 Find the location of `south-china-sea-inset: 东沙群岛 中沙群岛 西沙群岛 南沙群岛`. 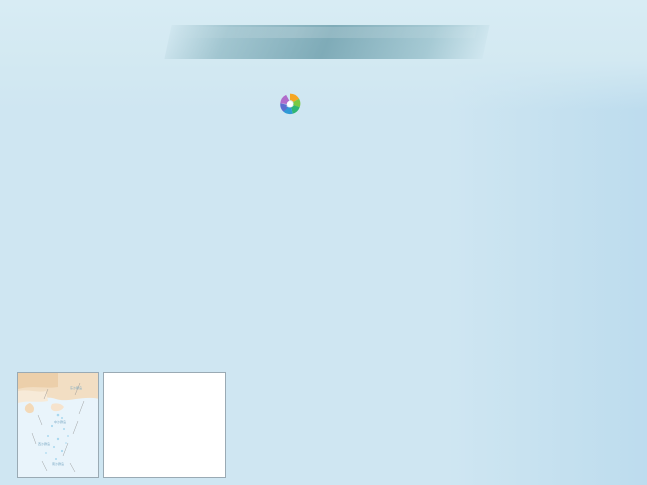

south-china-sea-inset: 东沙群岛 中沙群岛 西沙群岛 南沙群岛 is located at coordinates (58, 425).